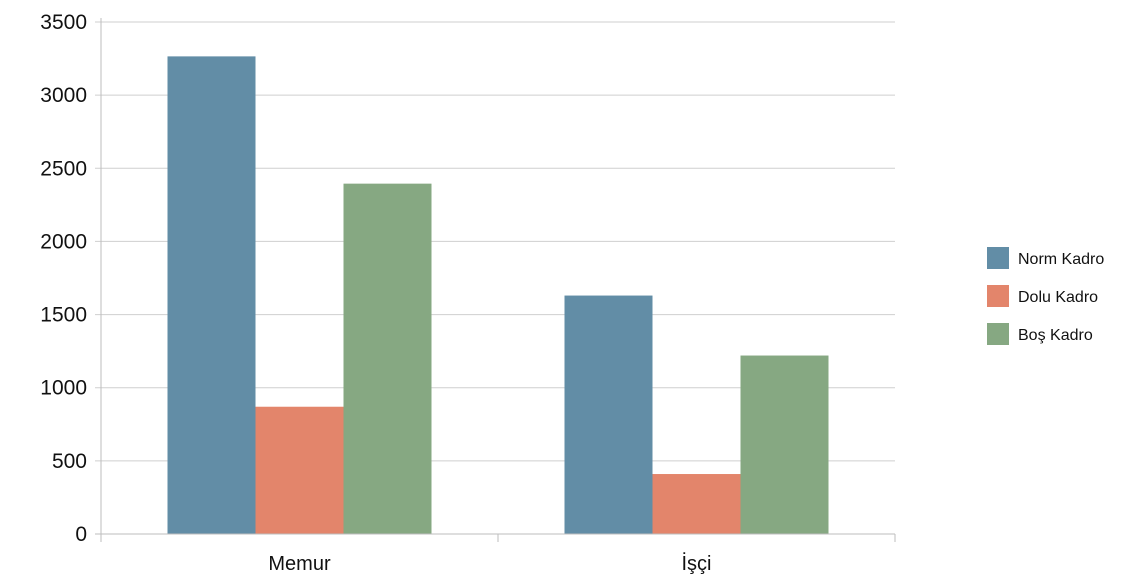  What do you see at coordinates (63, 22) in the screenshot?
I see `y-tick-label: 3500` at bounding box center [63, 22].